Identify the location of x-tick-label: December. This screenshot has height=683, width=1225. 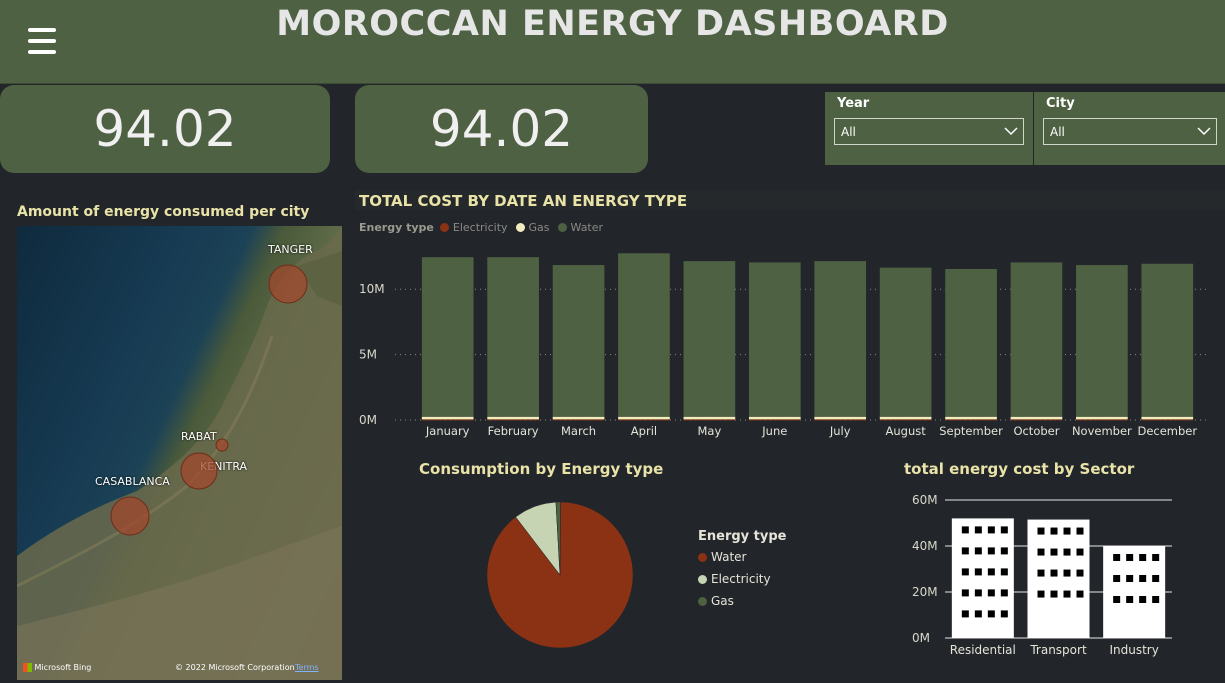
(1167, 431).